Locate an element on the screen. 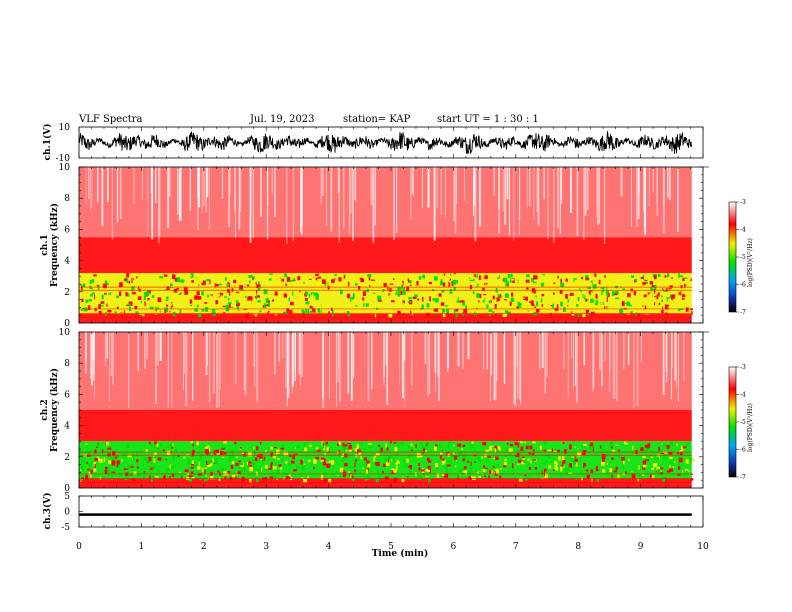  date-label: Jul. 19, 2023 is located at coordinates (282, 119).